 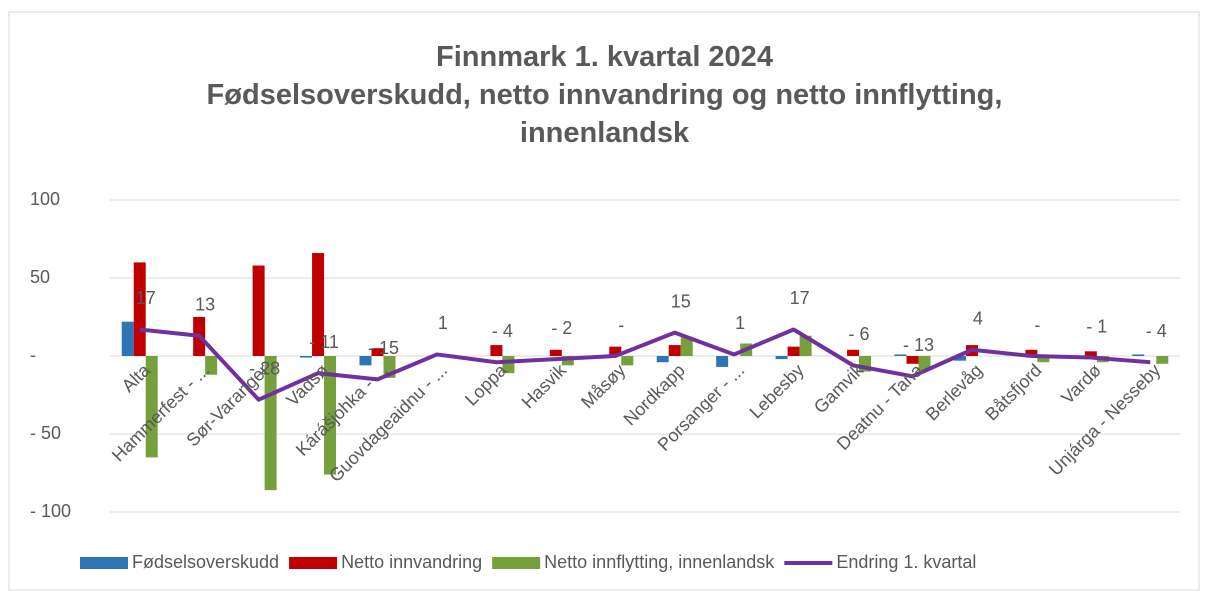 What do you see at coordinates (859, 334) in the screenshot?
I see `data-label: - 6` at bounding box center [859, 334].